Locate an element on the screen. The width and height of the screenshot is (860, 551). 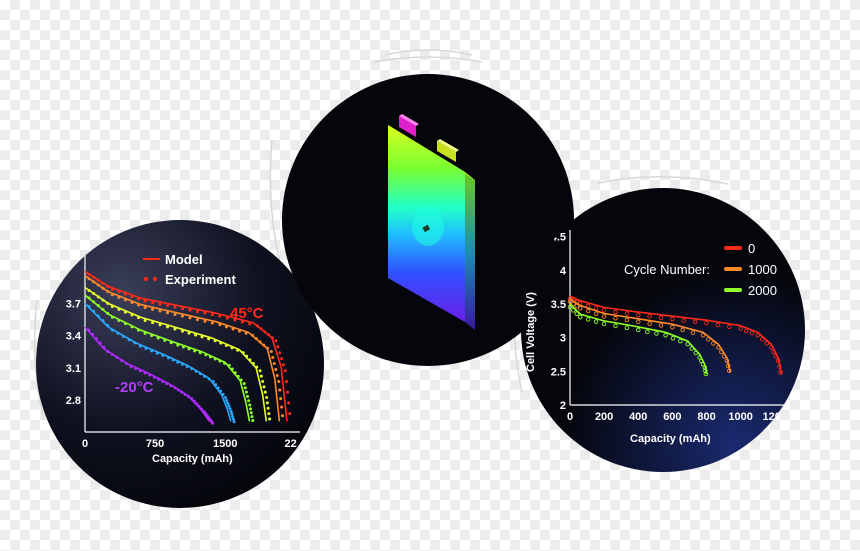
legend-experiment-dot is located at coordinates (146, 279).